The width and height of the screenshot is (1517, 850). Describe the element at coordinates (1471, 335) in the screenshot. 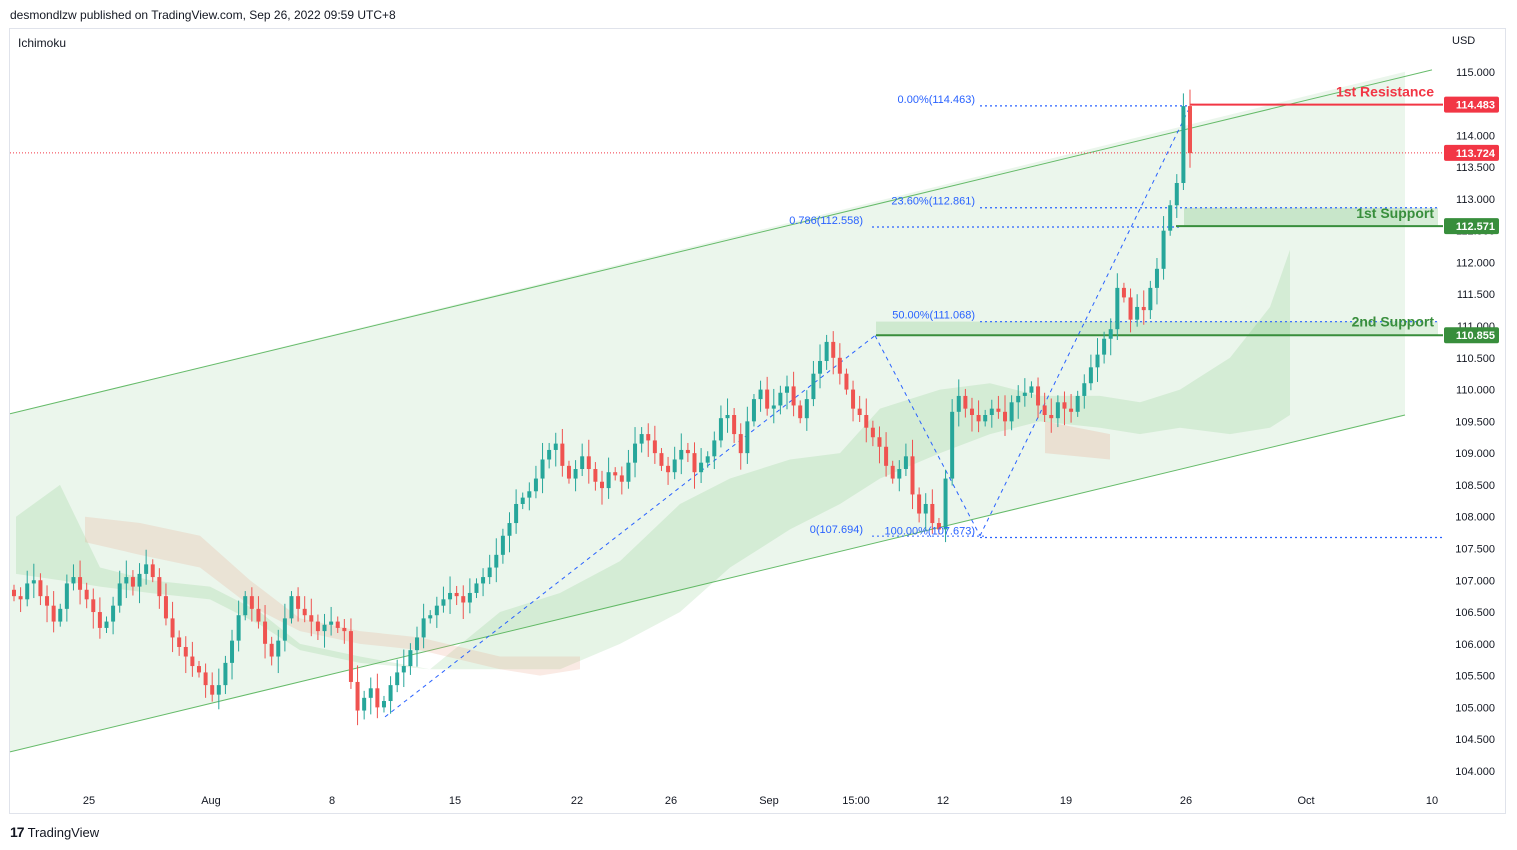

I see `price-tag` at that location.